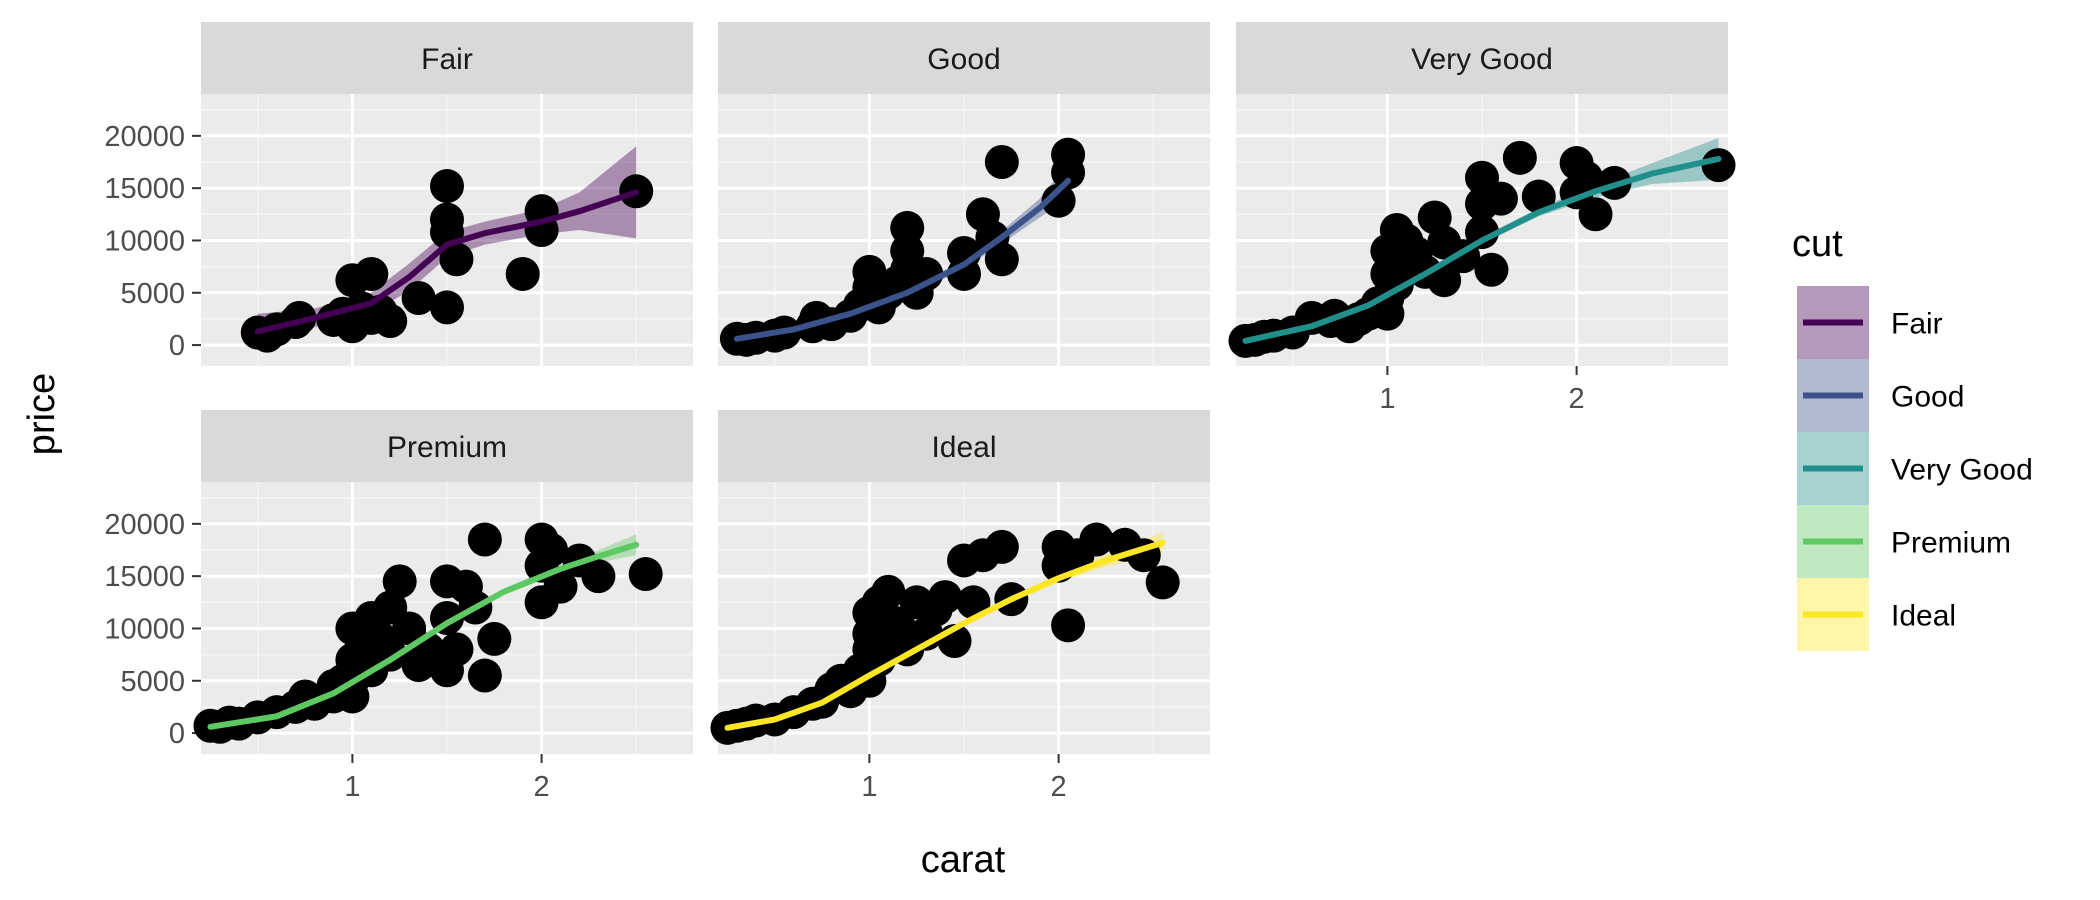 The image size is (2100, 900). I want to click on legend-label: Premium, so click(1951, 543).